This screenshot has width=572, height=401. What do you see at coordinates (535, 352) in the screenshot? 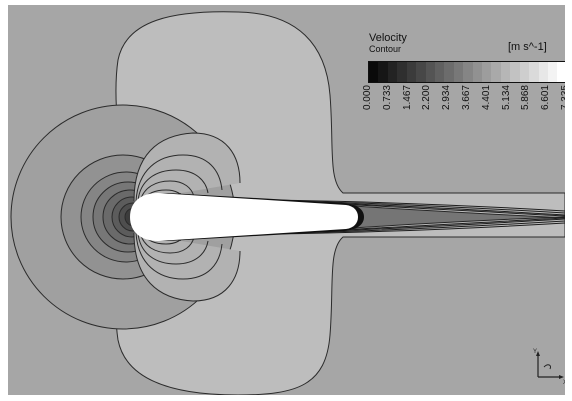
I see `triad-y-label: Y` at bounding box center [535, 352].